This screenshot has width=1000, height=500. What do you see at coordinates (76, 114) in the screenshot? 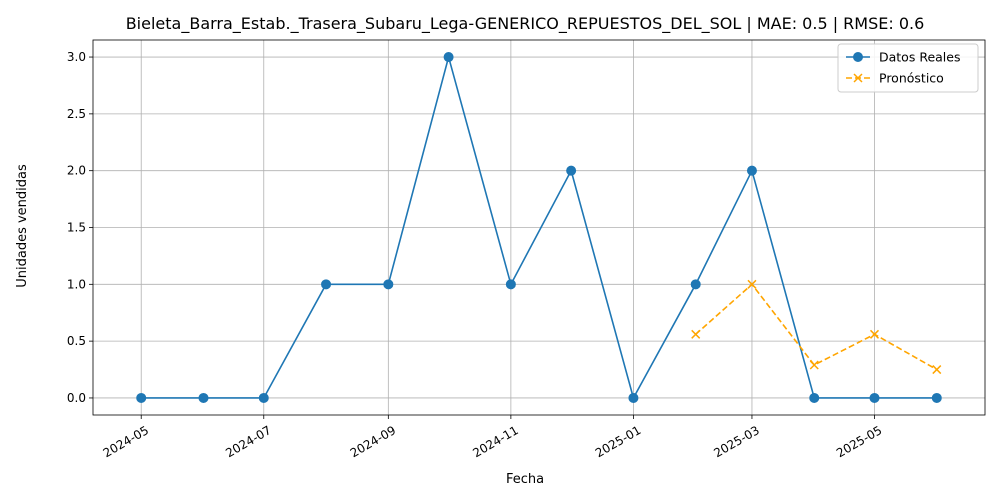
I see `y-tick-label: 2.5` at bounding box center [76, 114].